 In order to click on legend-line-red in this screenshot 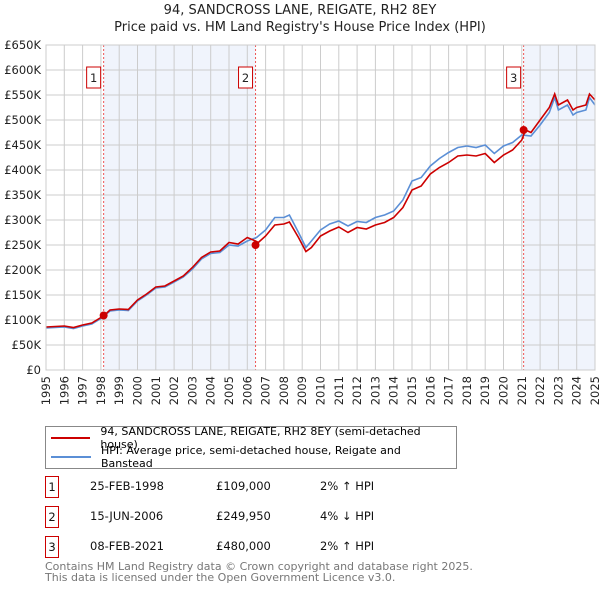, I will do `click(71, 438)`.